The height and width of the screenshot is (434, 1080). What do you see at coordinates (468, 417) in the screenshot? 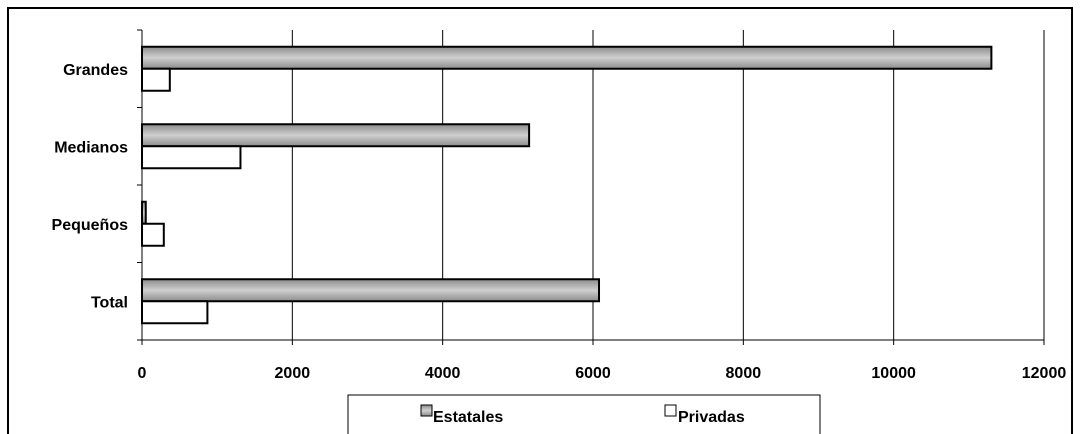
I see `legend-label-estatales: Estatales` at bounding box center [468, 417].